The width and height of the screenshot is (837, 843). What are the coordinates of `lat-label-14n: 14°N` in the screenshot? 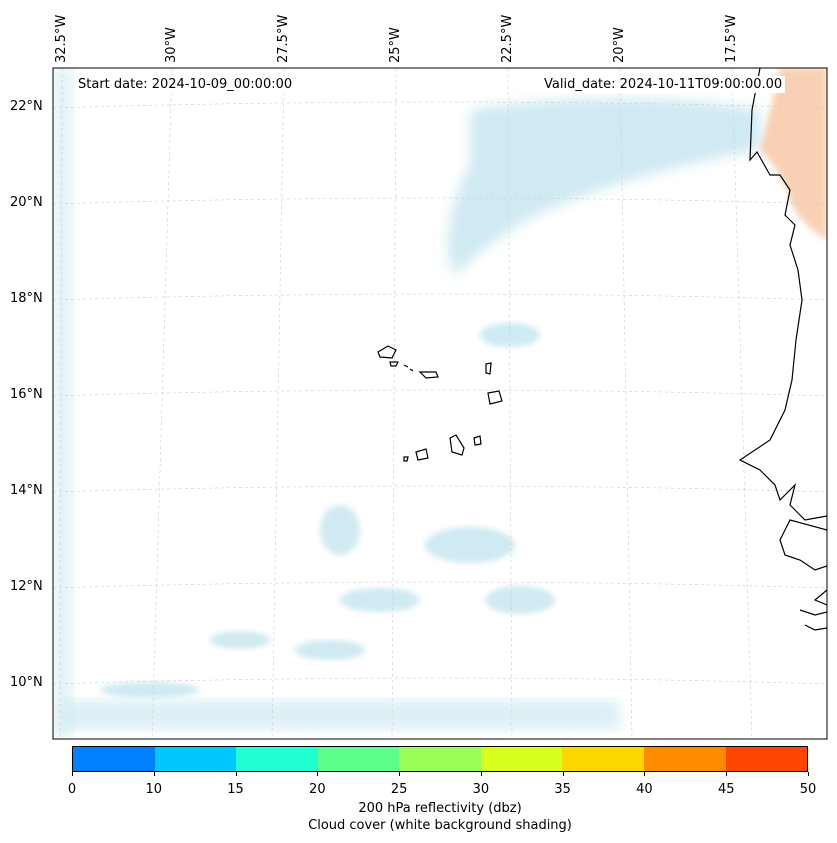 It's located at (26, 490).